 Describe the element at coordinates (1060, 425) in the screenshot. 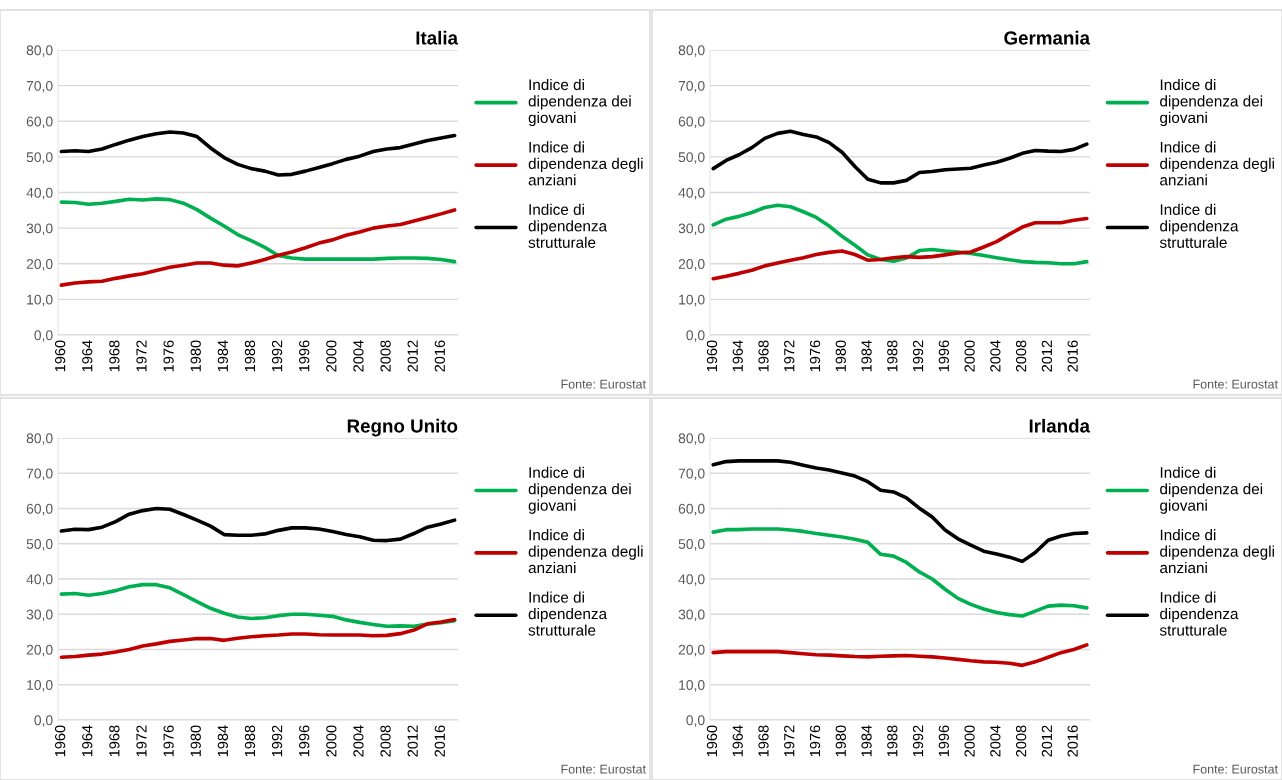

I see `chart-title: Irlanda` at that location.